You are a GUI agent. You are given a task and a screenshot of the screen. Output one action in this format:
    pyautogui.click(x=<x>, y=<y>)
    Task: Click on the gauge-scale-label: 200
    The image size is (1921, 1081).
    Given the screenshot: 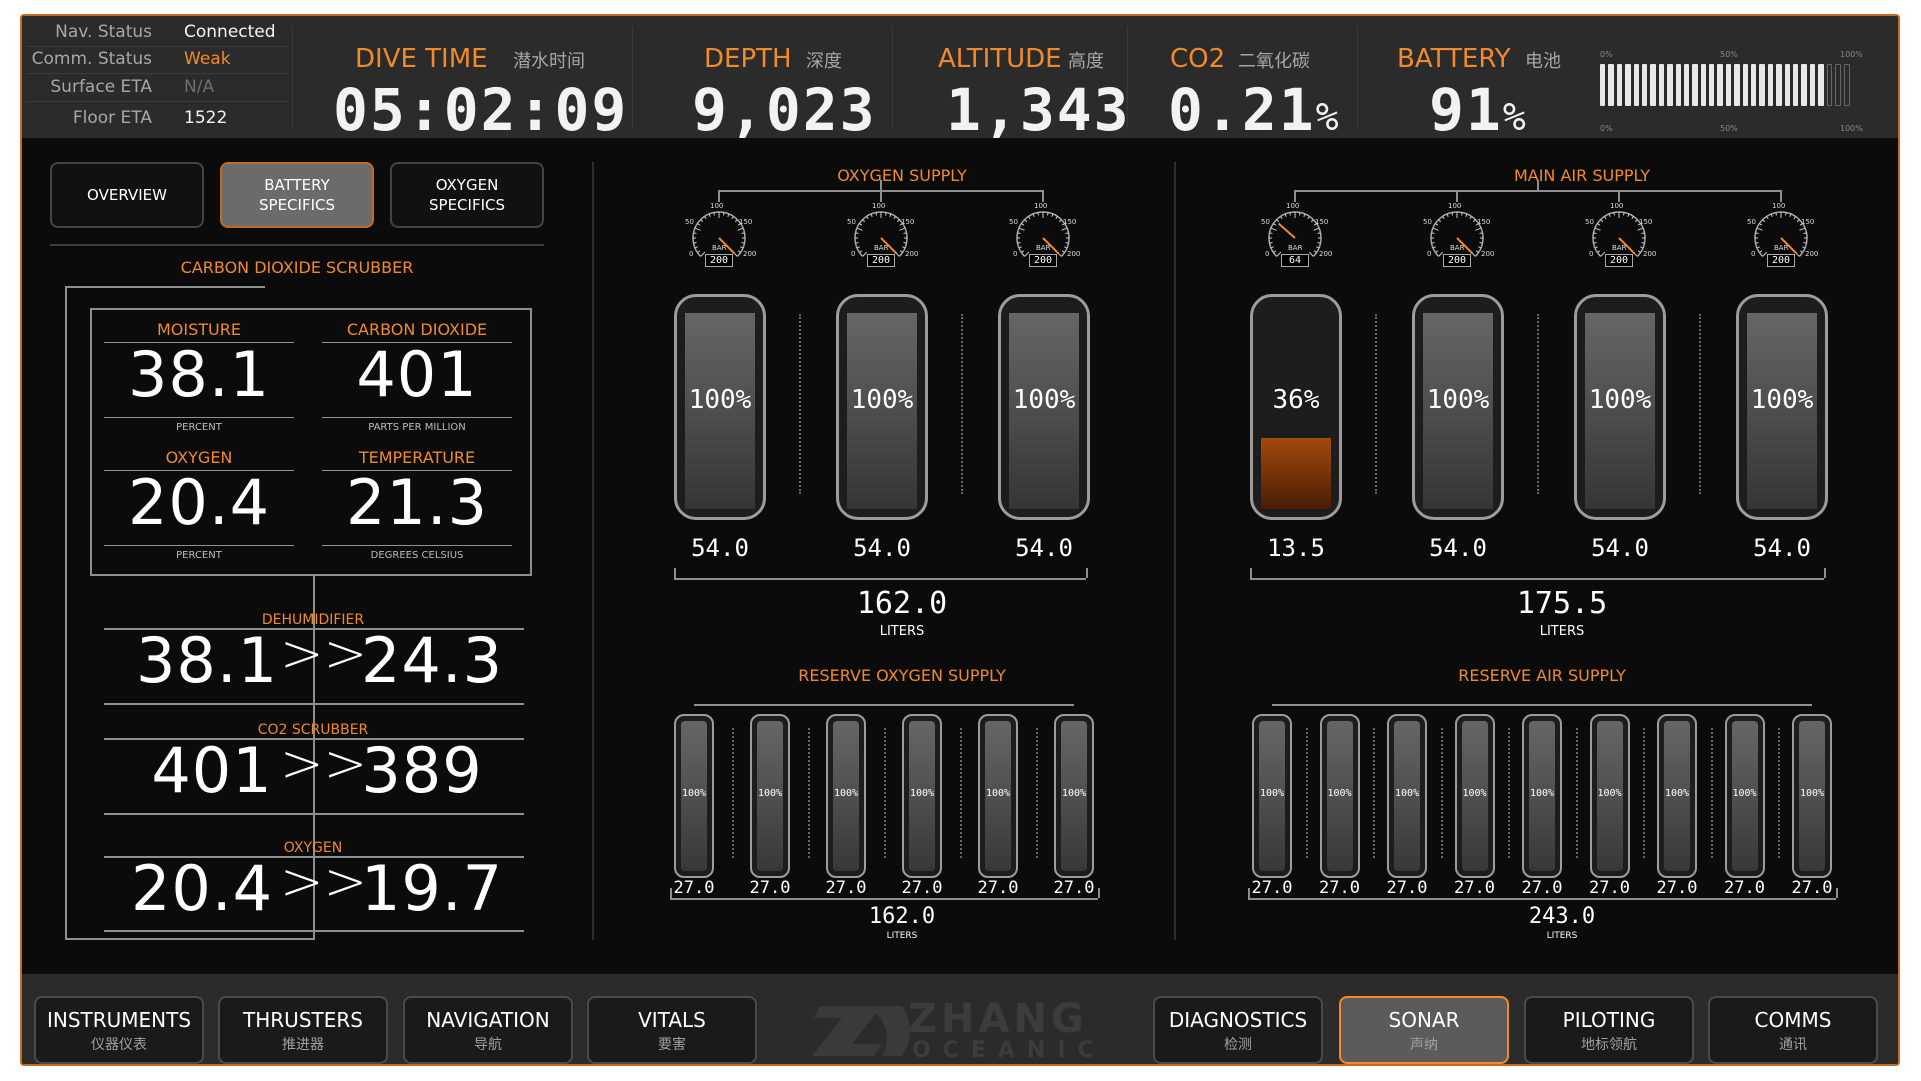 What is the action you would take?
    pyautogui.click(x=912, y=254)
    